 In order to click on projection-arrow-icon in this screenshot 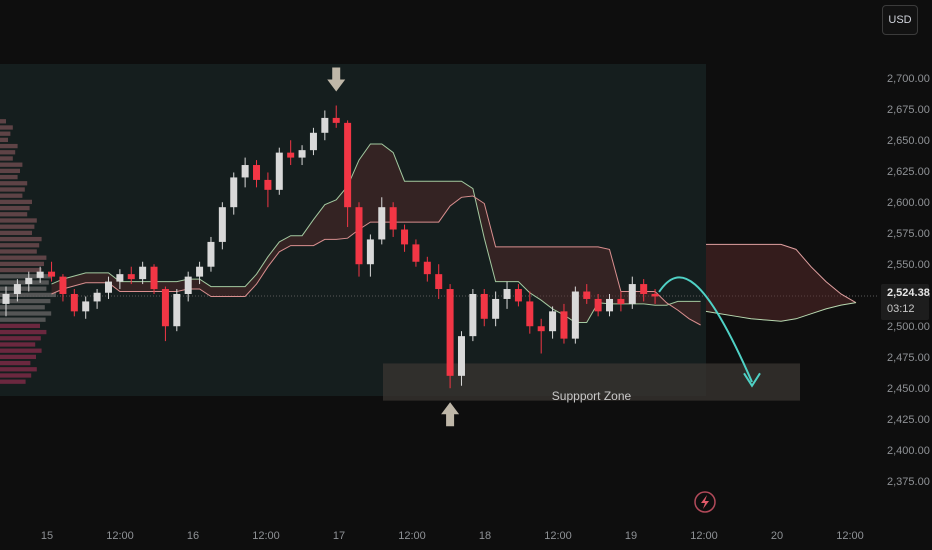, I will do `click(705, 329)`.